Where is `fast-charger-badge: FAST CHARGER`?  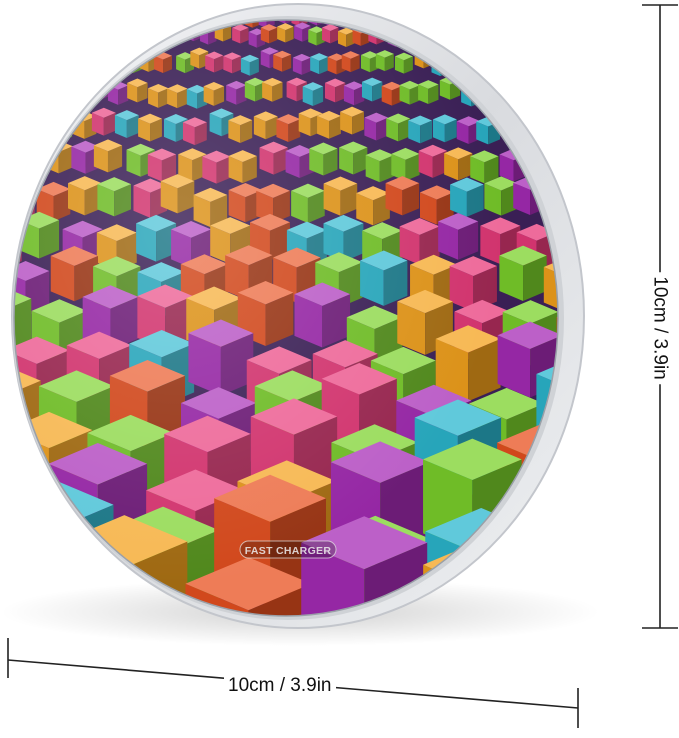 fast-charger-badge: FAST CHARGER is located at coordinates (288, 549).